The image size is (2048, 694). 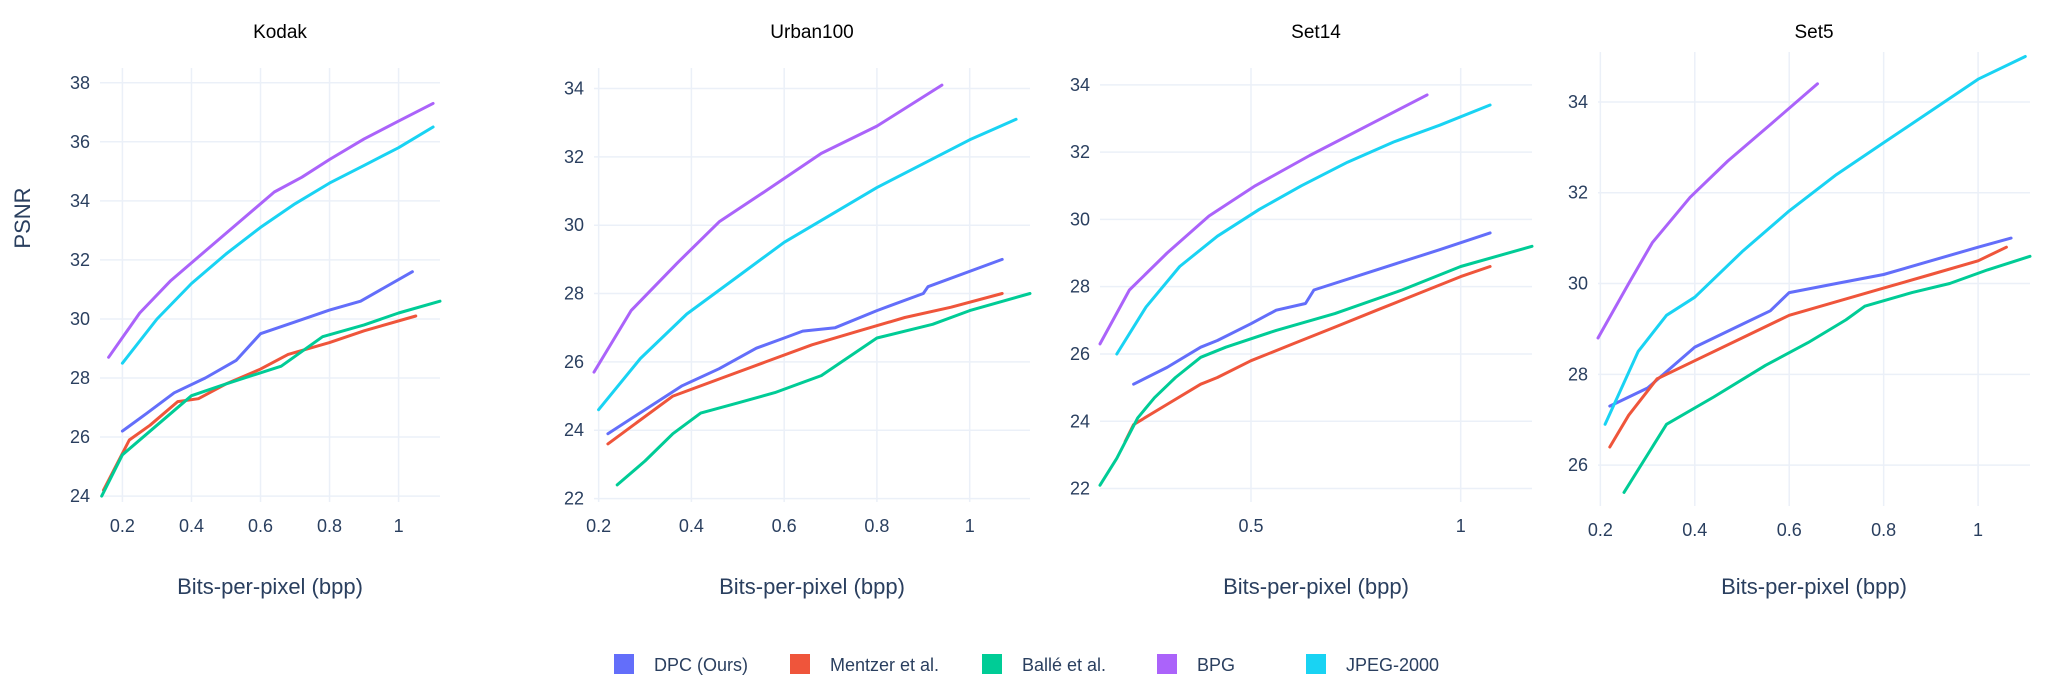 I want to click on legend-label: Mentzer et al., so click(x=884, y=665).